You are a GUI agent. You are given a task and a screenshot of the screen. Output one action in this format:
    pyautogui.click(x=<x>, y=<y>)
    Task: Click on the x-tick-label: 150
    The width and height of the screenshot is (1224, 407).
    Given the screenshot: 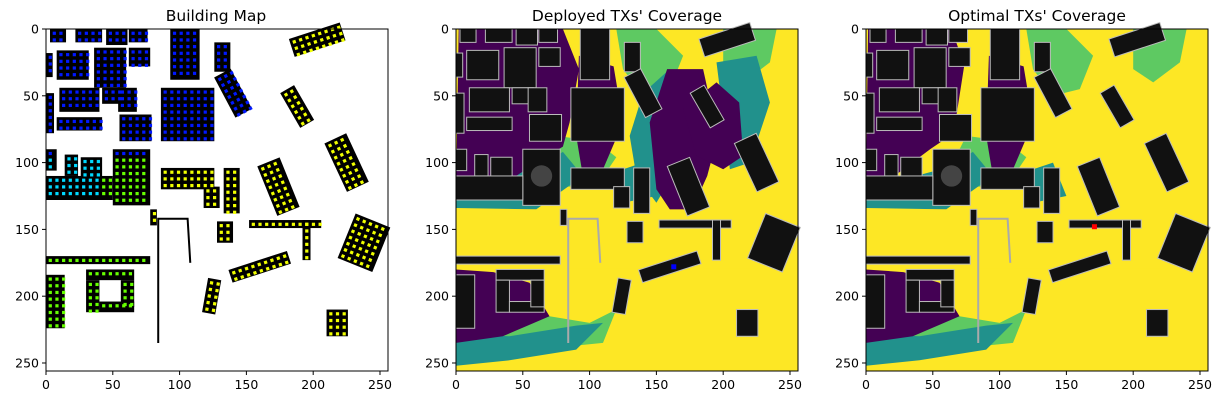 What is the action you would take?
    pyautogui.click(x=246, y=384)
    